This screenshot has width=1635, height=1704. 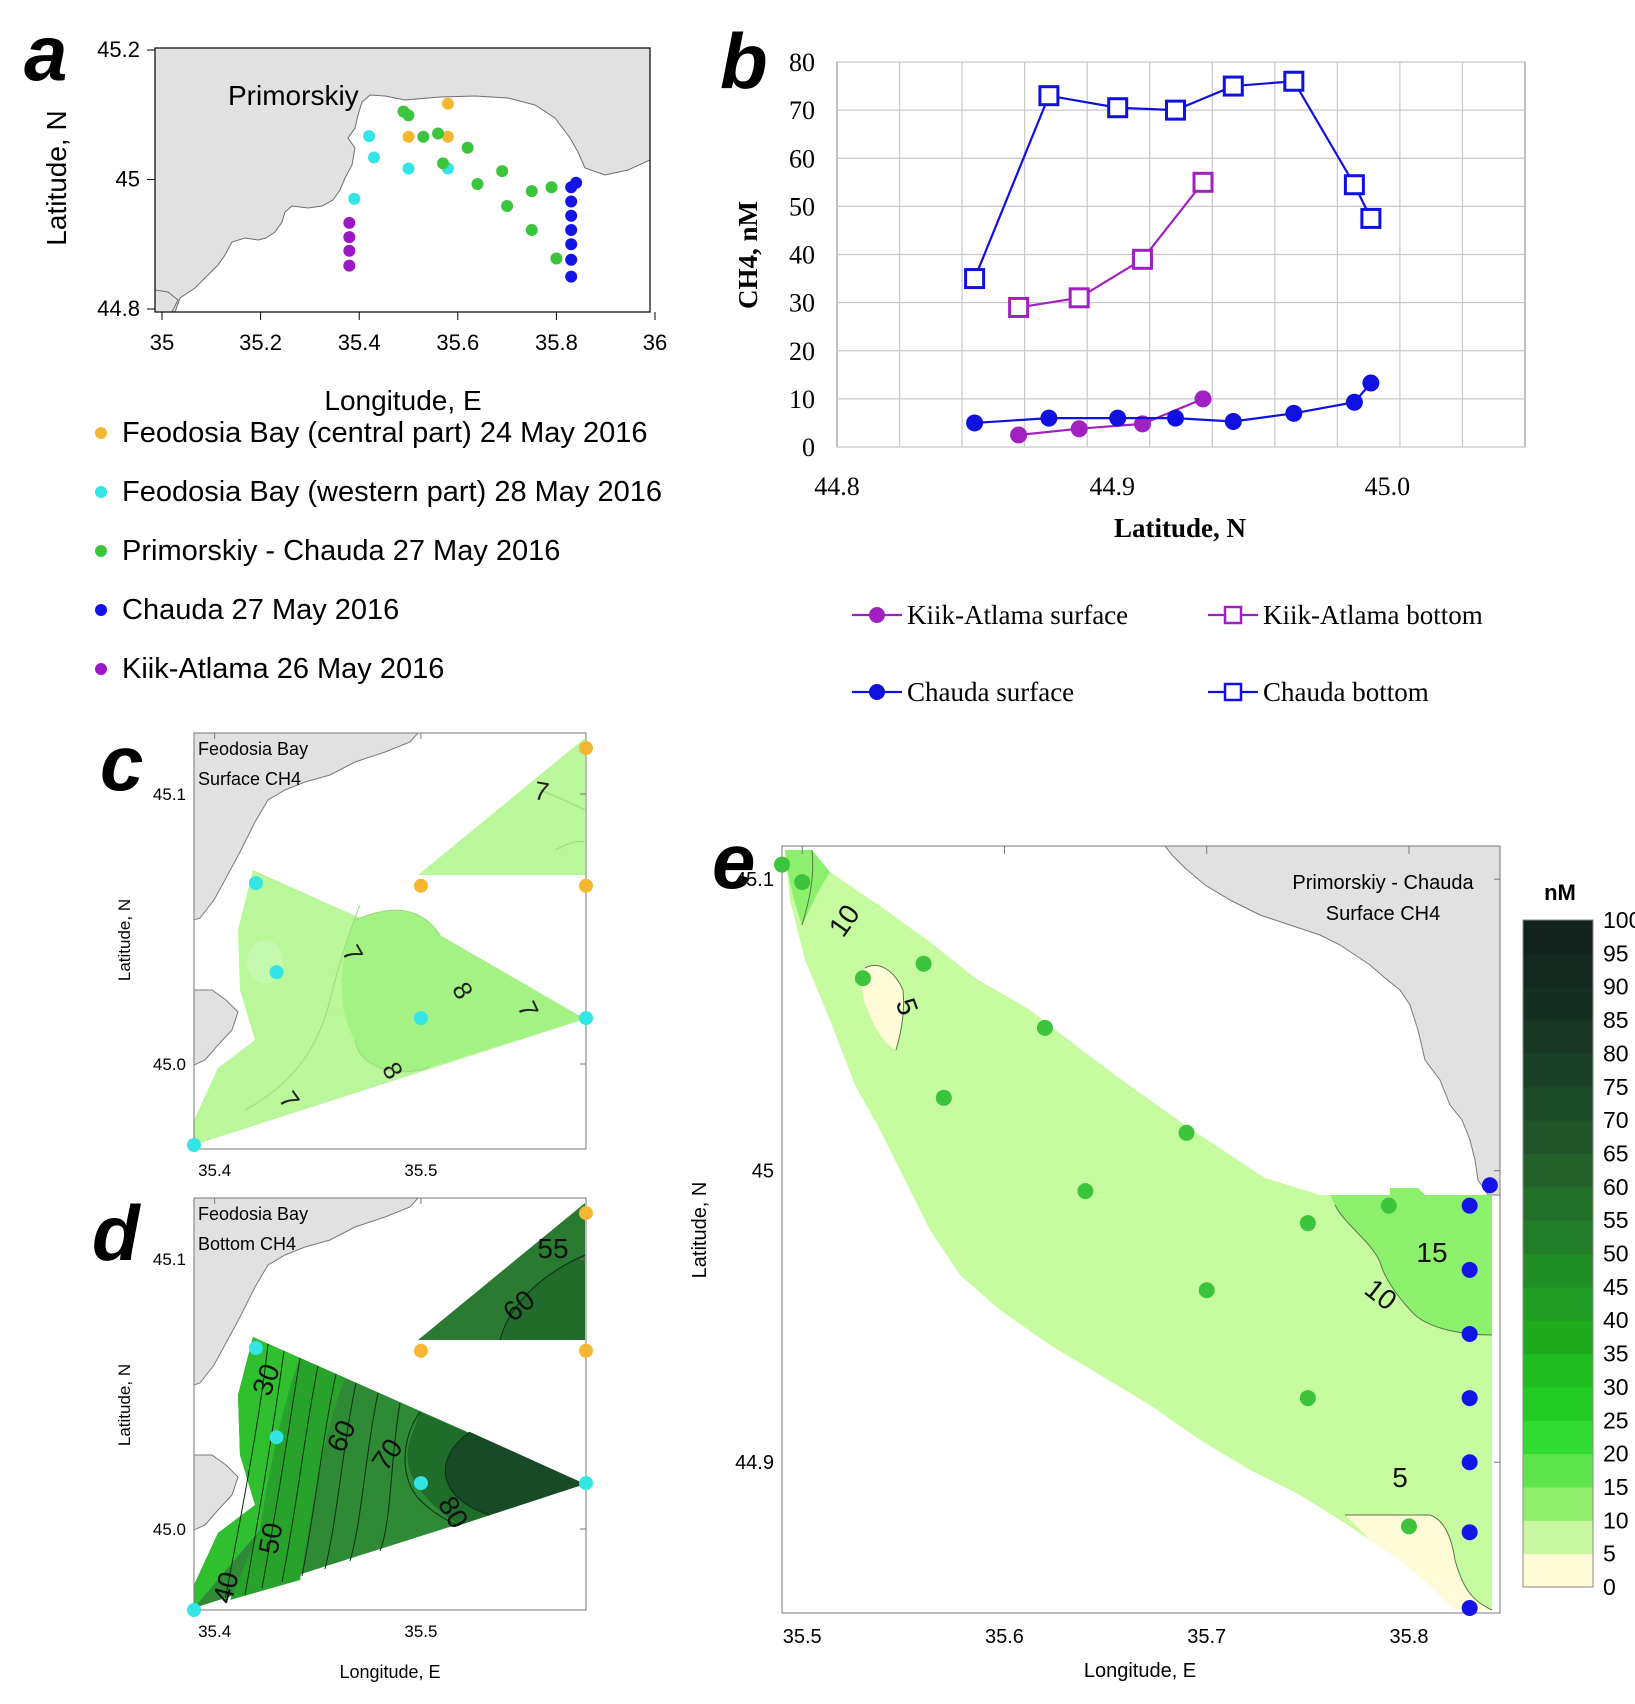 I want to click on colorbar-level-label: 40, so click(x=1616, y=1320).